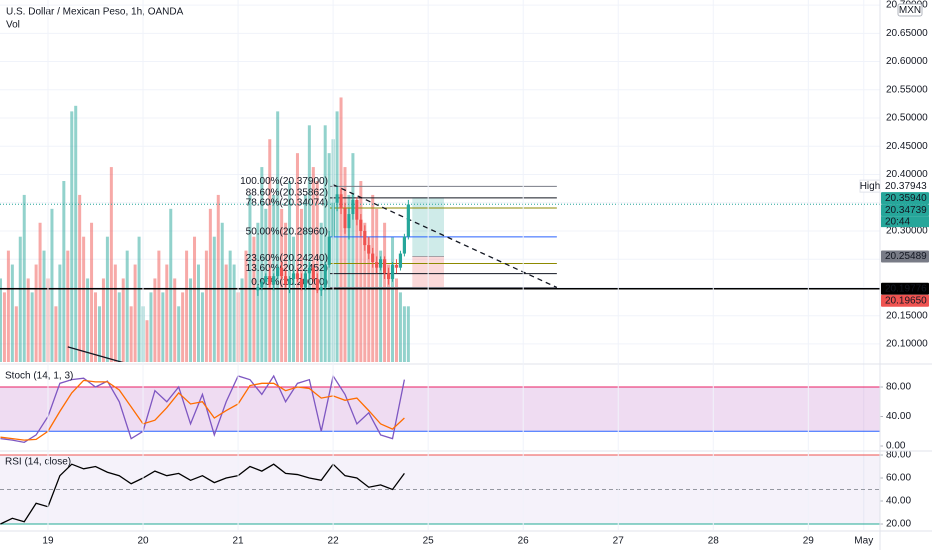 The image size is (932, 550). Describe the element at coordinates (910, 10) in the screenshot. I see `currency-box` at that location.